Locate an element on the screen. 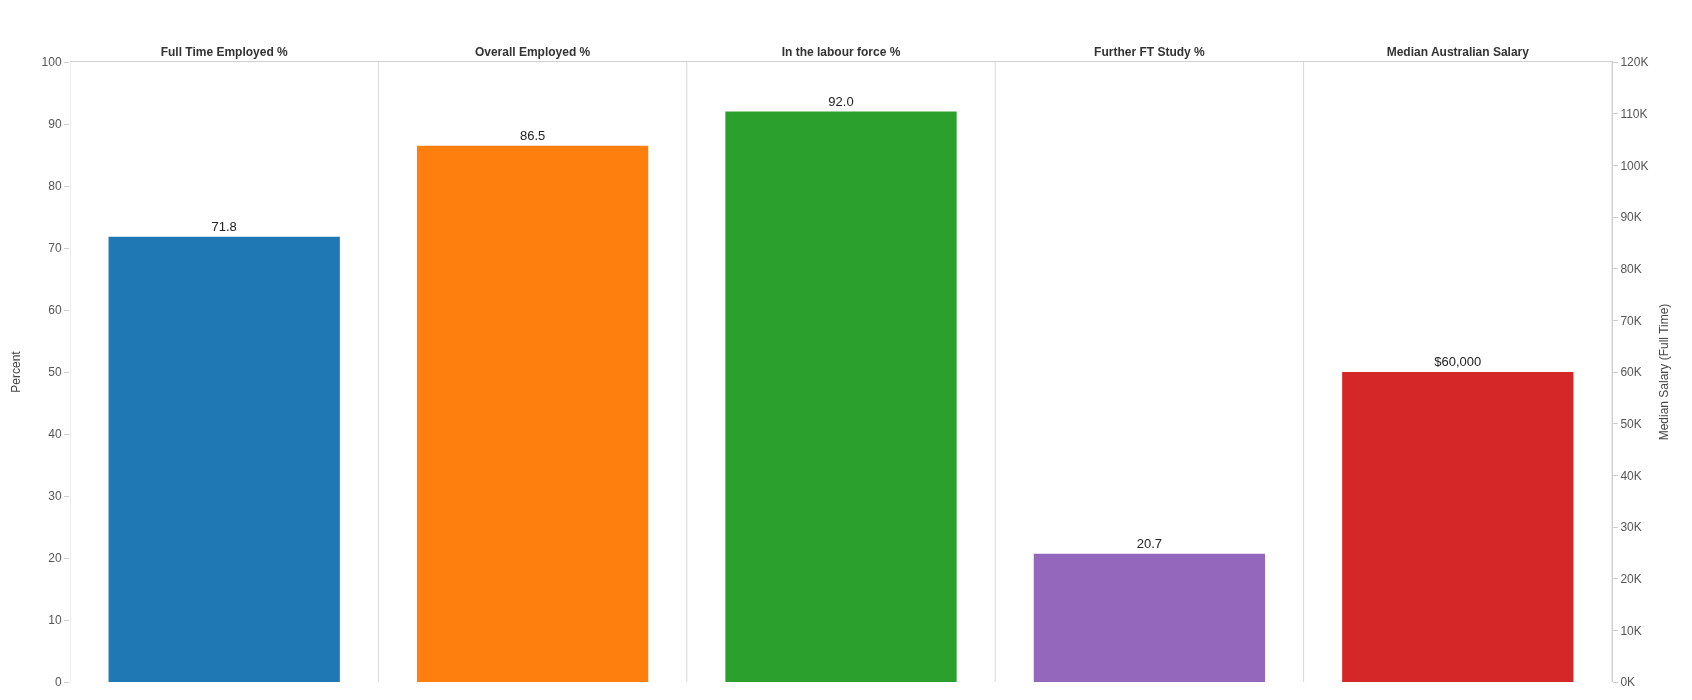 The height and width of the screenshot is (700, 1692). y-tick-label: 40 is located at coordinates (55, 434).